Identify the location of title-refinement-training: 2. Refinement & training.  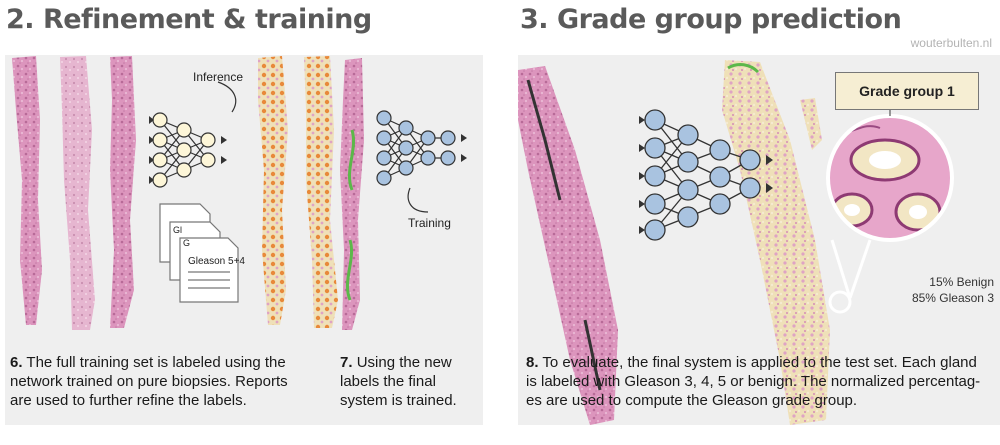
(189, 19).